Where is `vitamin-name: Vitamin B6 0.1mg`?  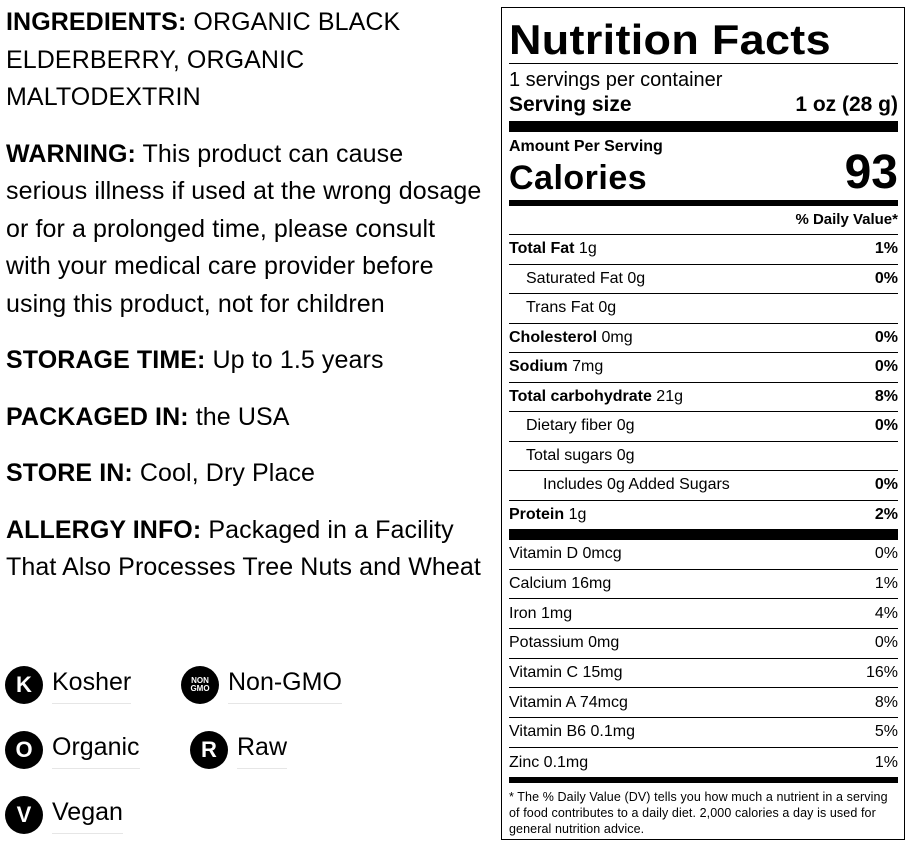
vitamin-name: Vitamin B6 0.1mg is located at coordinates (572, 732).